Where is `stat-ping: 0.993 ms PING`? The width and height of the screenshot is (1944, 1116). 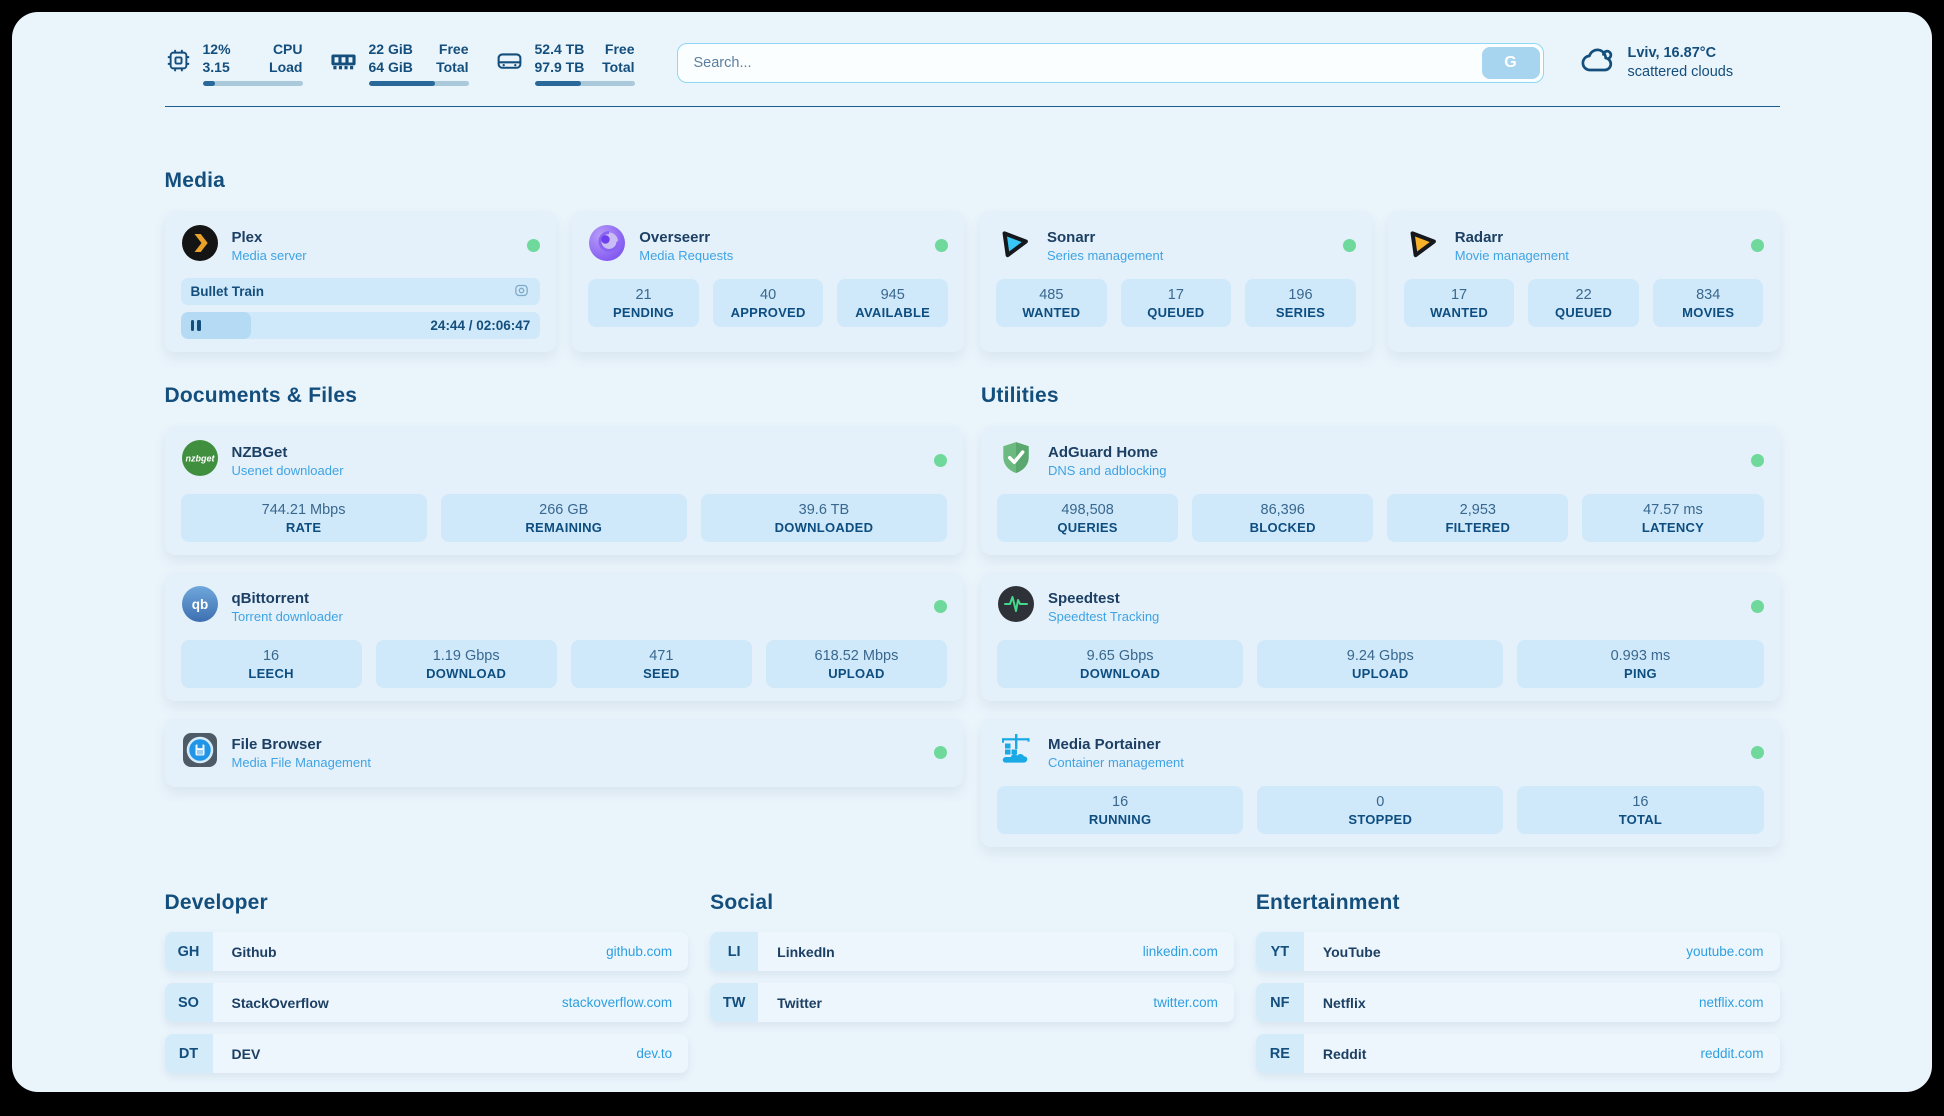 stat-ping: 0.993 ms PING is located at coordinates (1640, 664).